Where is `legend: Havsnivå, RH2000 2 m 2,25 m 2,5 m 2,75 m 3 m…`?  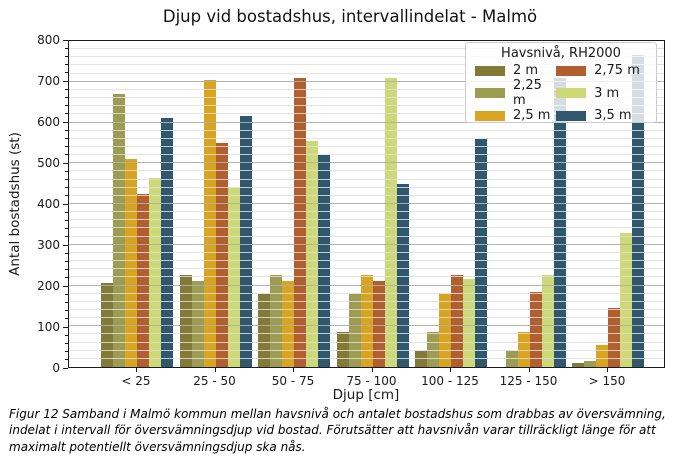 legend: Havsnivå, RH2000 2 m 2,25 m 2,5 m 2,75 m 3 m… is located at coordinates (561, 82).